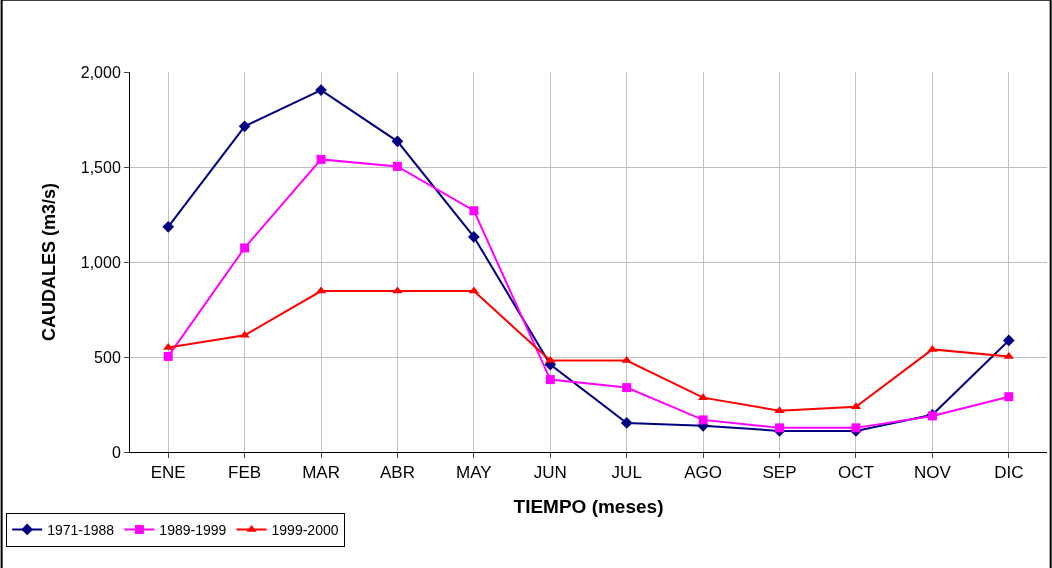 The width and height of the screenshot is (1052, 568). What do you see at coordinates (588, 507) in the screenshot?
I see `x-axis-title: TIEMPO (meses)` at bounding box center [588, 507].